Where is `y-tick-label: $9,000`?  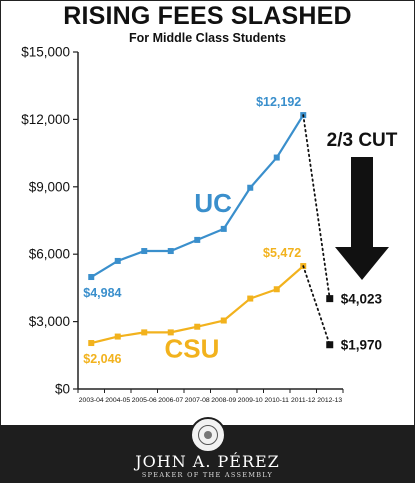 y-tick-label: $9,000 is located at coordinates (49, 186).